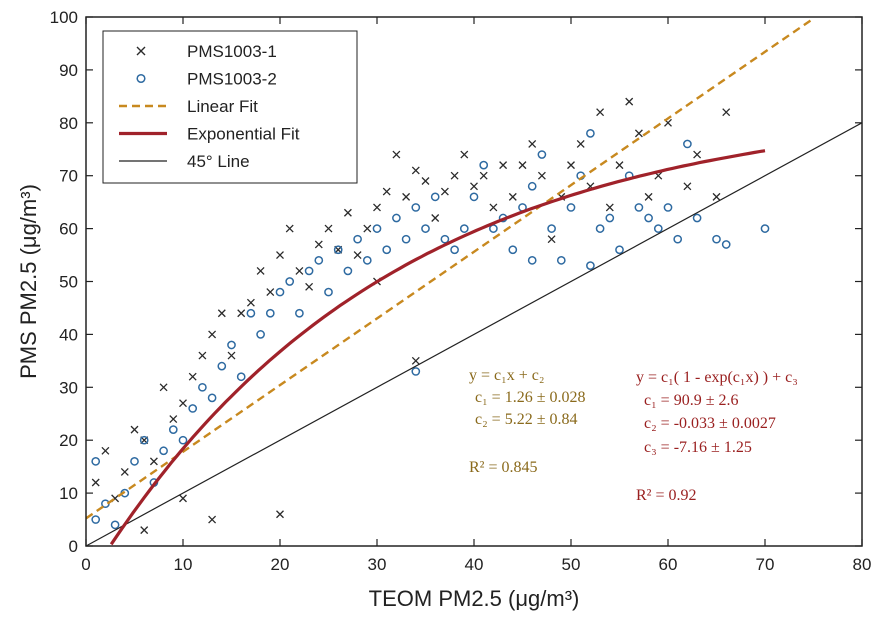 The height and width of the screenshot is (620, 884). Describe the element at coordinates (68, 440) in the screenshot. I see `y-tick-label: 20` at that location.